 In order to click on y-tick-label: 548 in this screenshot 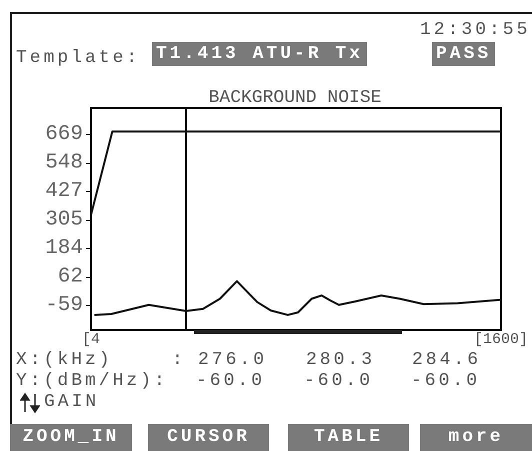, I will do `click(64, 162)`.